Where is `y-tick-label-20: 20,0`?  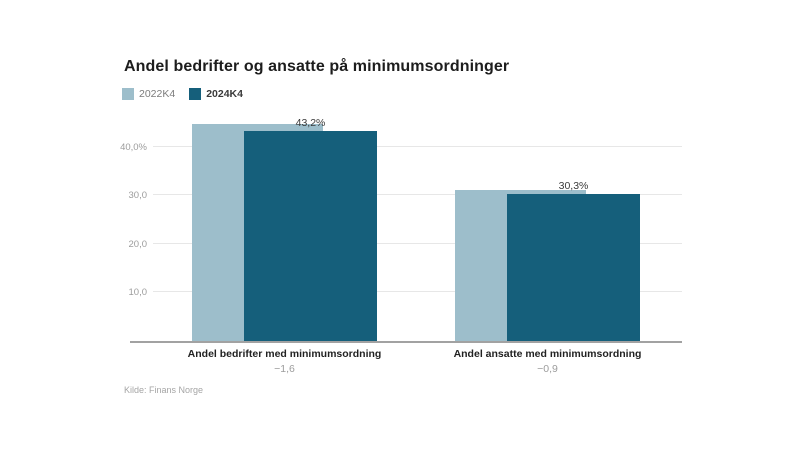
y-tick-label-20: 20,0 is located at coordinates (138, 244).